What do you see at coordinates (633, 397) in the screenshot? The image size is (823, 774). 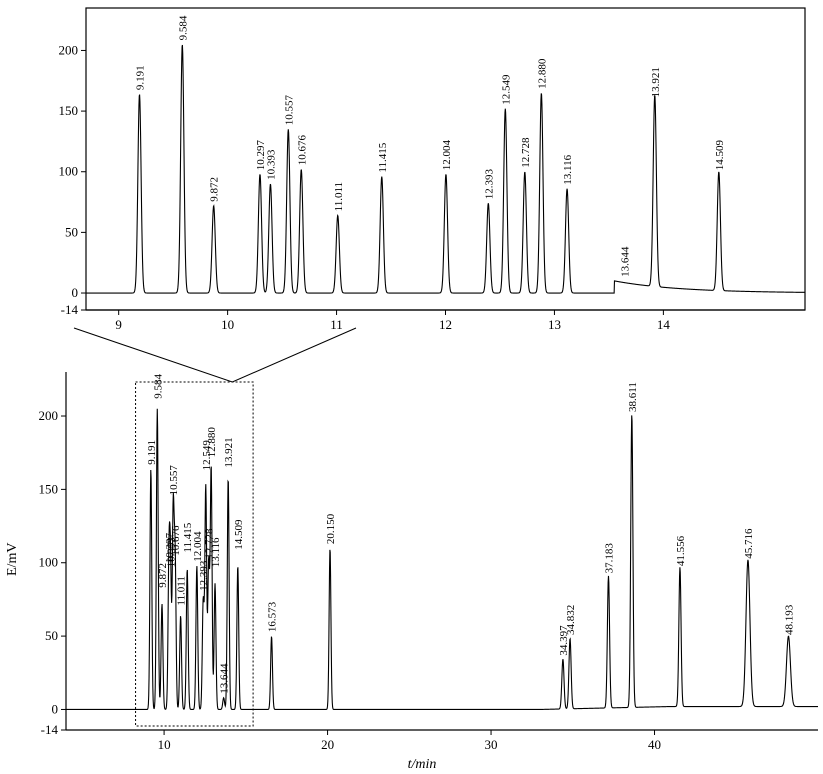 I see `peak-label: 38.611` at bounding box center [633, 397].